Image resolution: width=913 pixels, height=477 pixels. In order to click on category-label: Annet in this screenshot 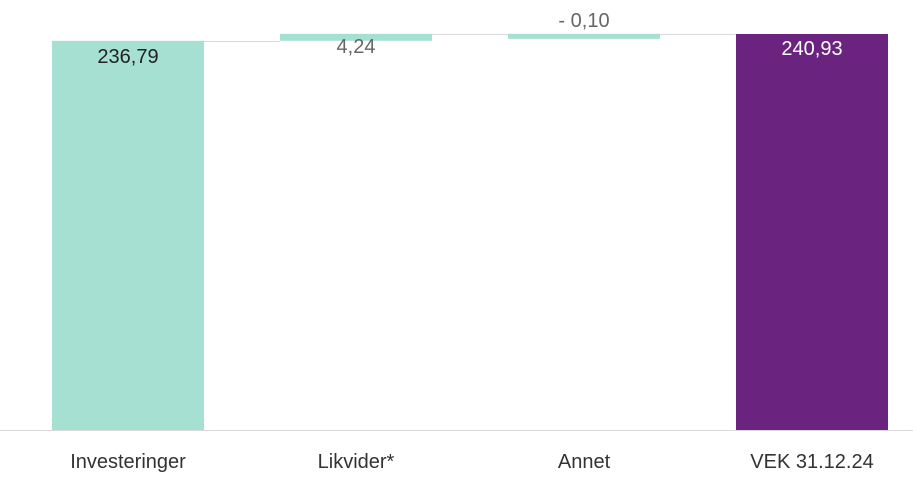, I will do `click(584, 461)`.